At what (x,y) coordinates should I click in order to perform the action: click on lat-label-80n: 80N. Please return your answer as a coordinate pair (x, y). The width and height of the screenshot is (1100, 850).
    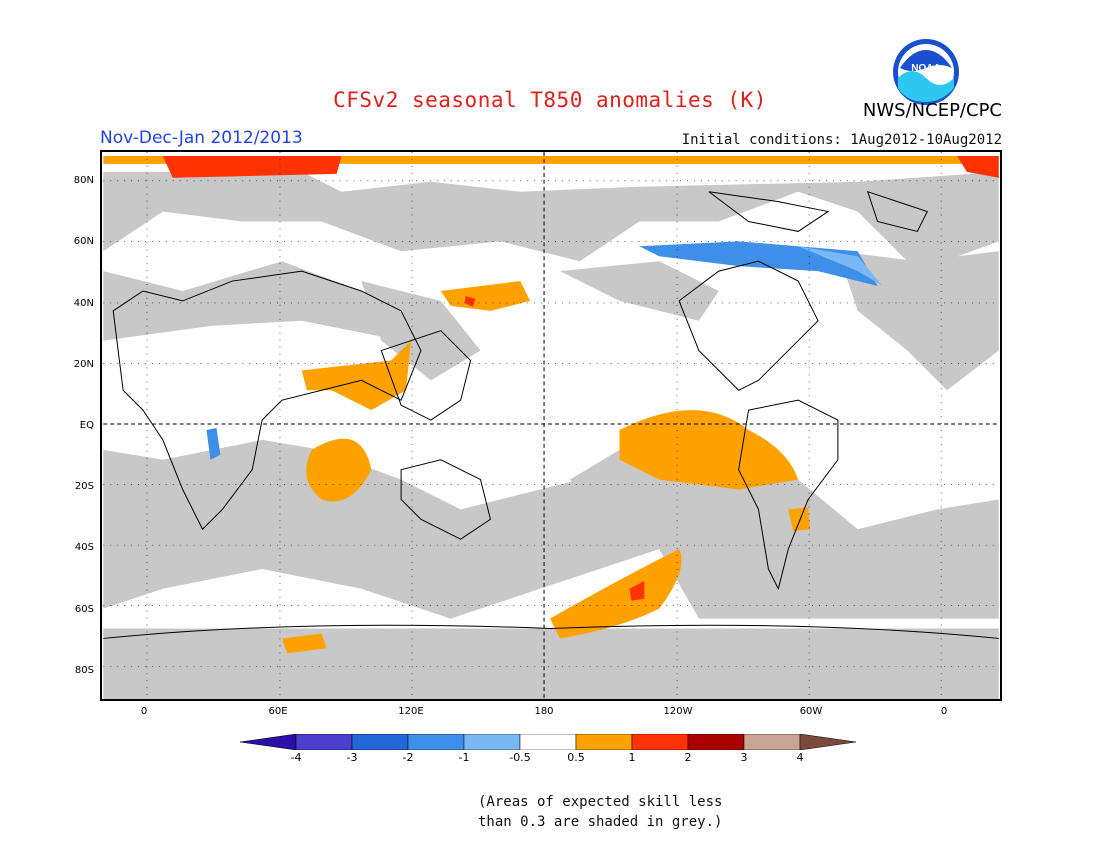
    Looking at the image, I should click on (83, 180).